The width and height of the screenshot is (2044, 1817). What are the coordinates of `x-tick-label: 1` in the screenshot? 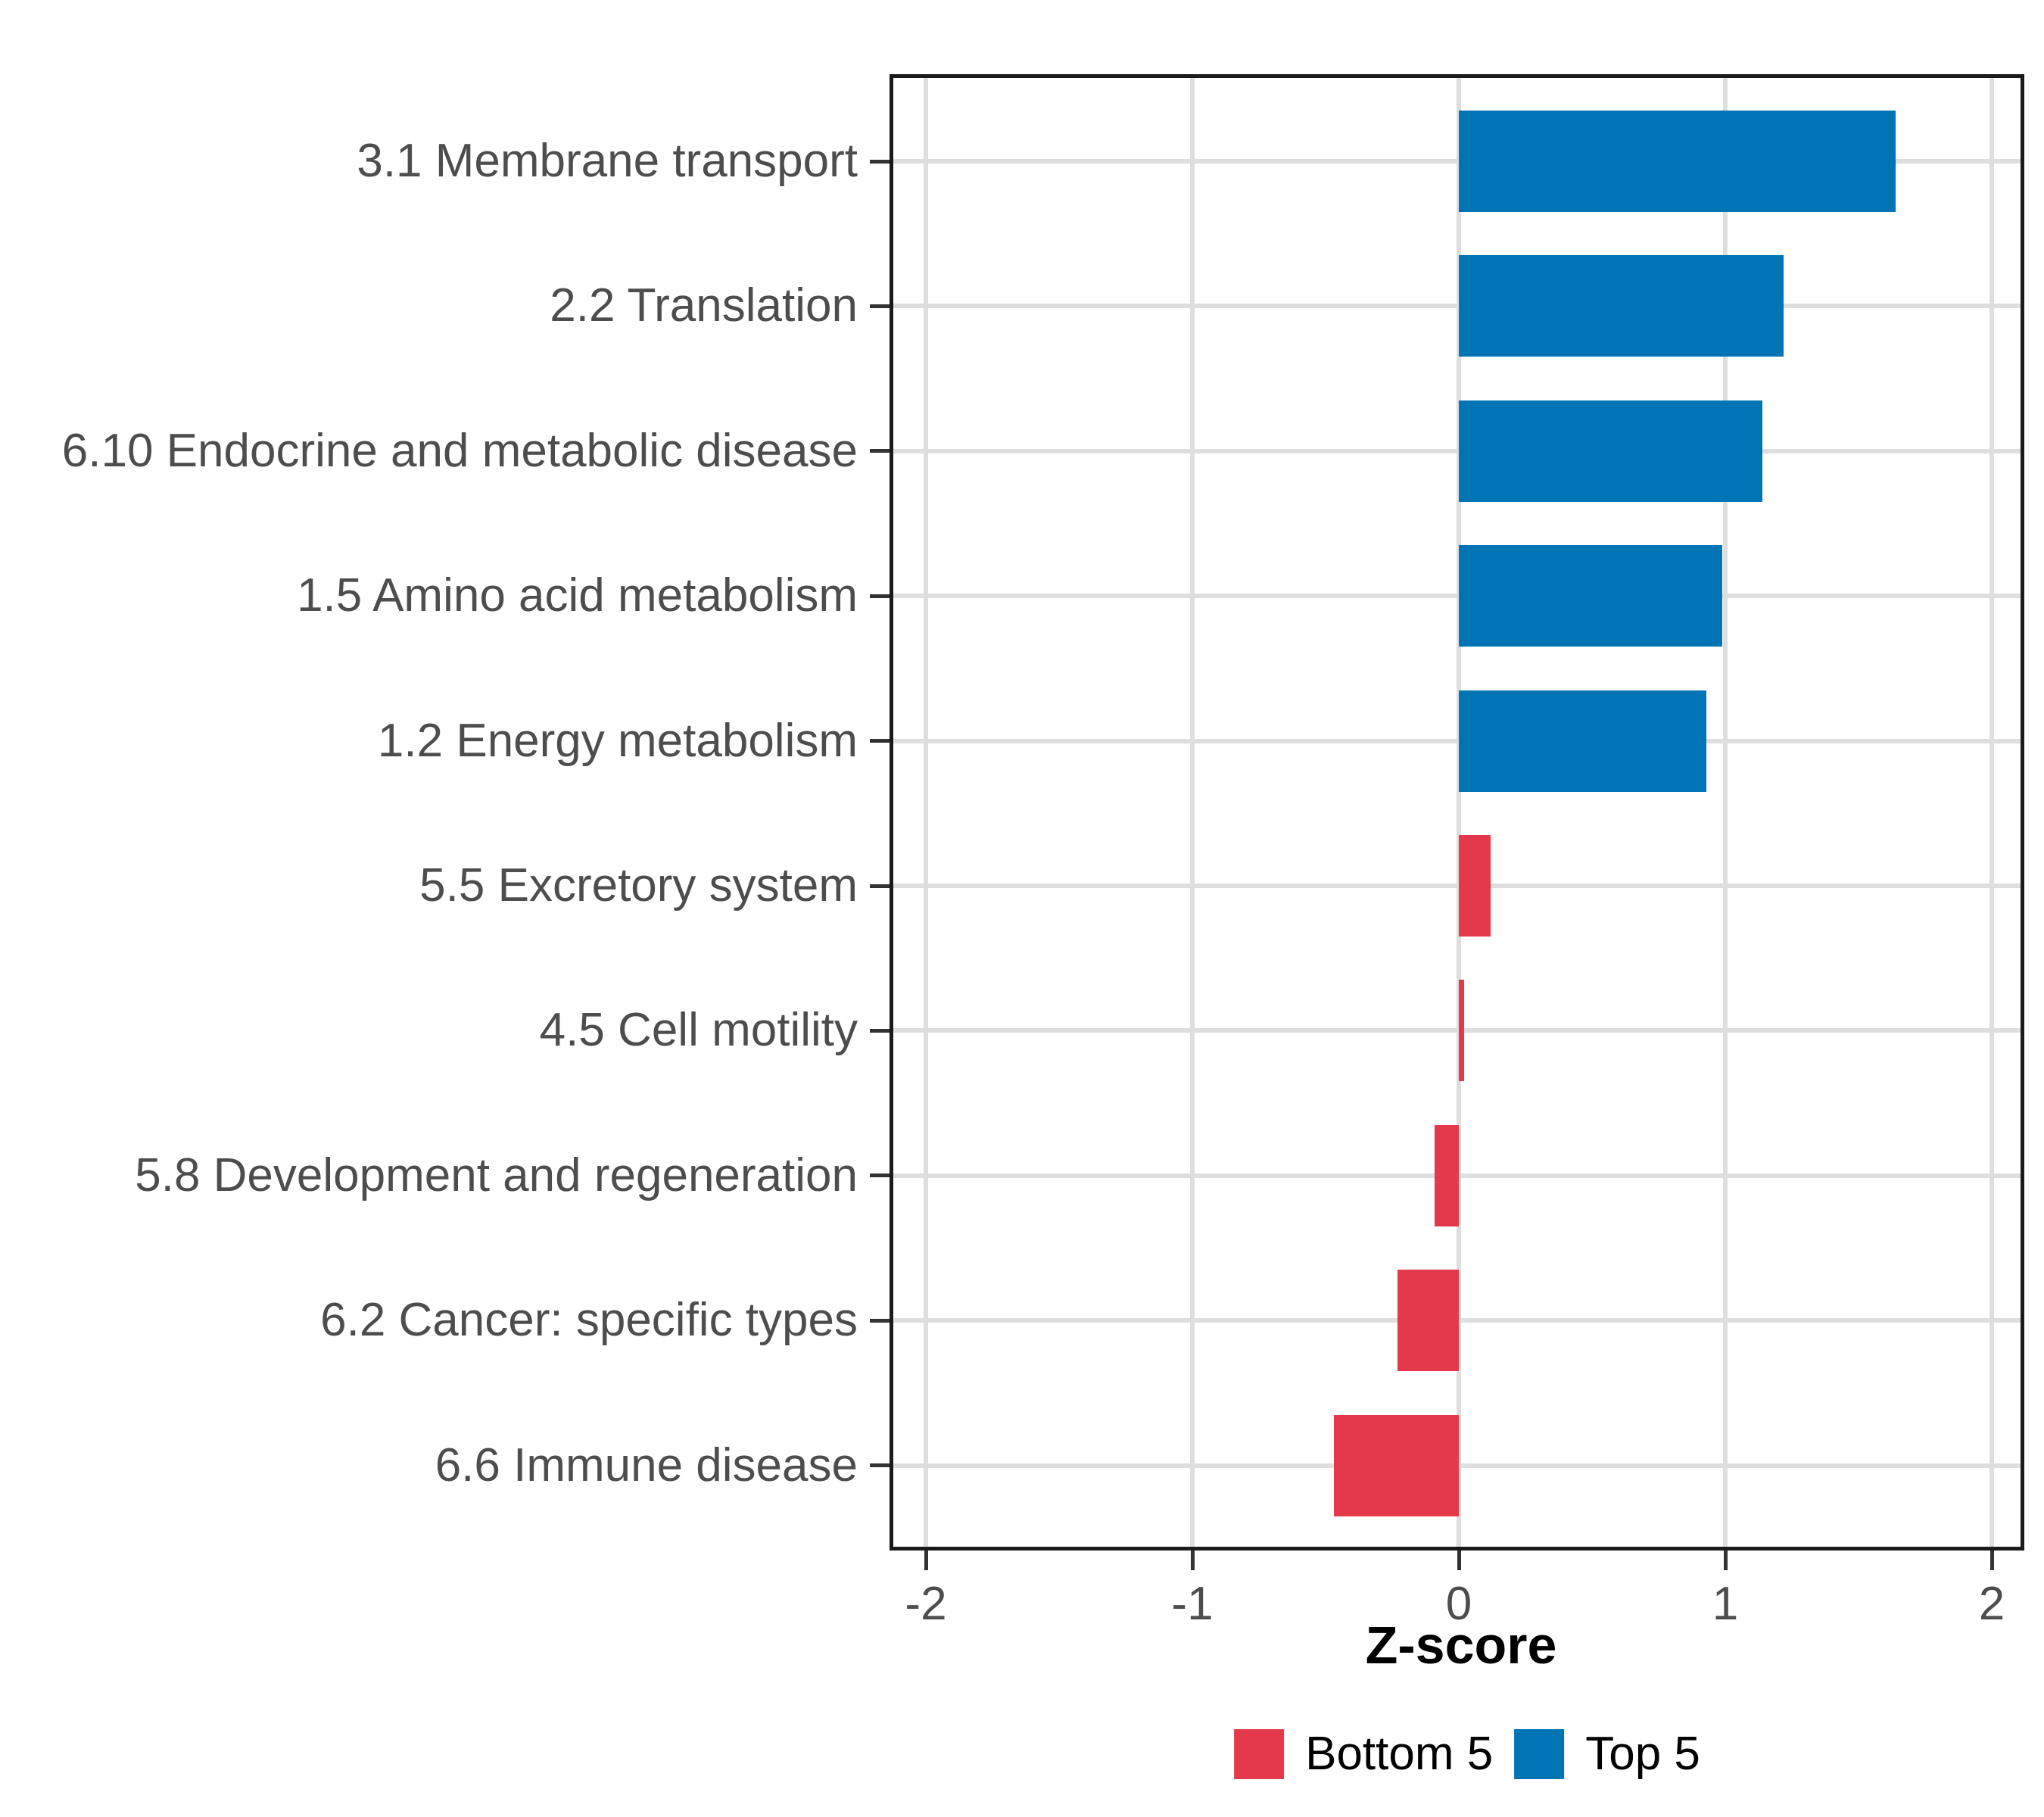 It's located at (1725, 1604).